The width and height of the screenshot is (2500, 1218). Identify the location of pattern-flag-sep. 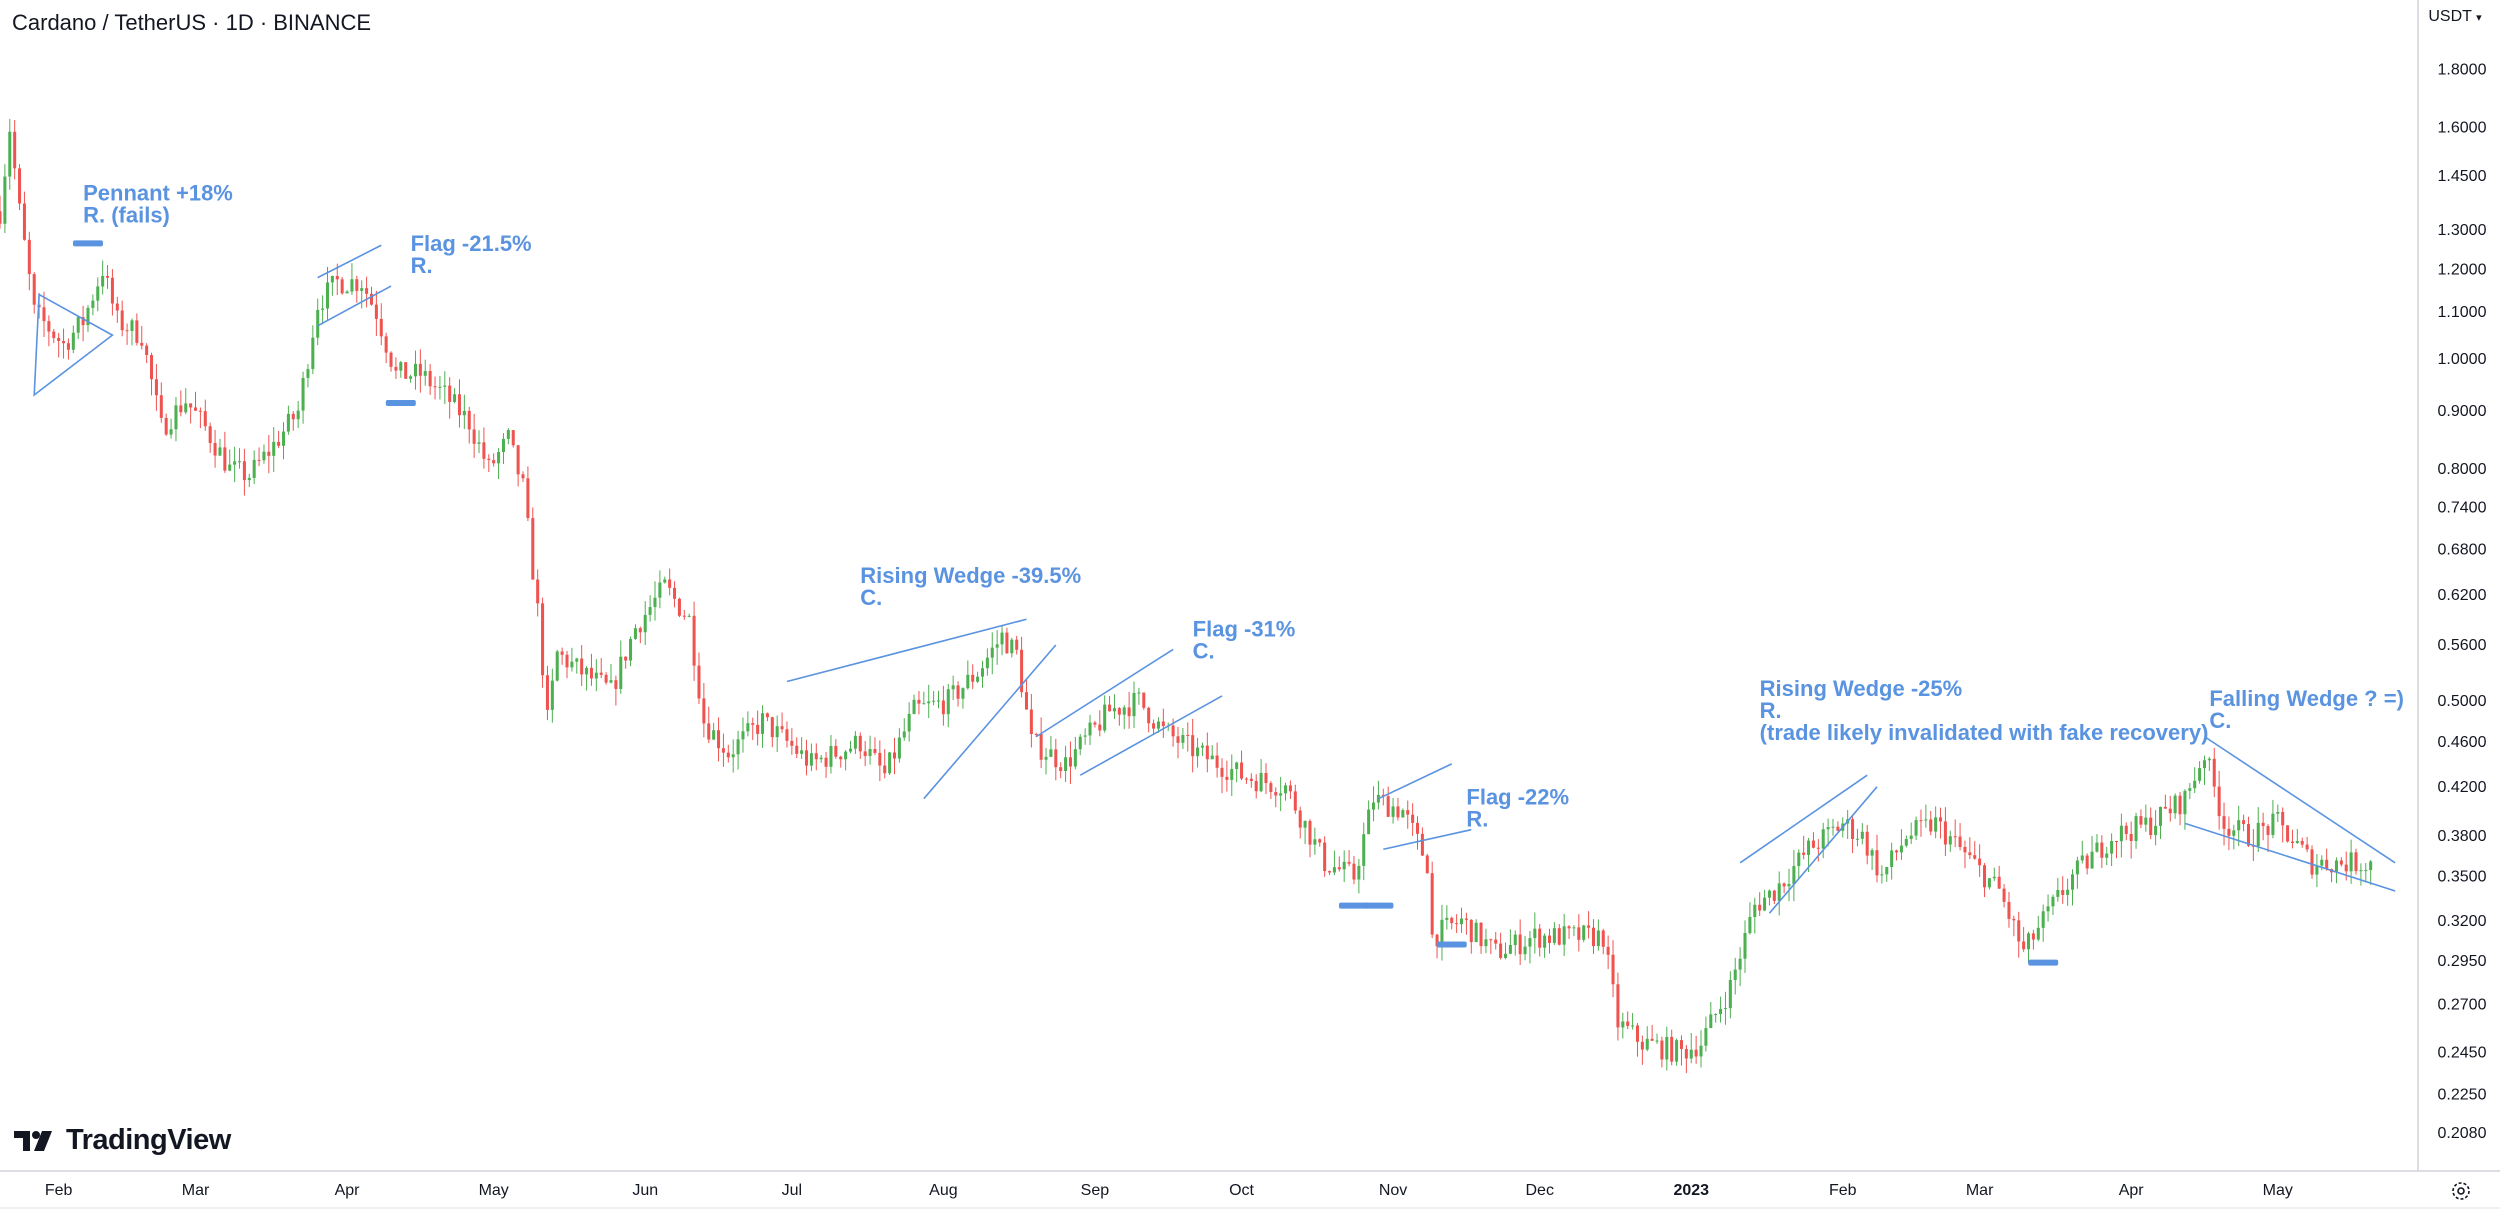
(1129, 712).